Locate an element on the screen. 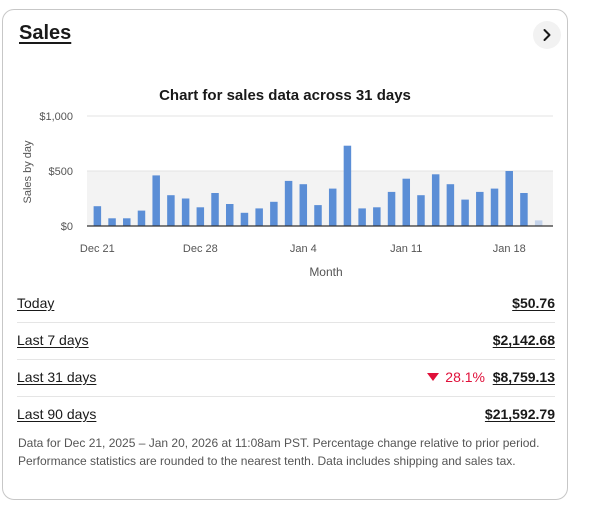 This screenshot has width=593, height=514. summary-value: $21,592.79 is located at coordinates (519, 414).